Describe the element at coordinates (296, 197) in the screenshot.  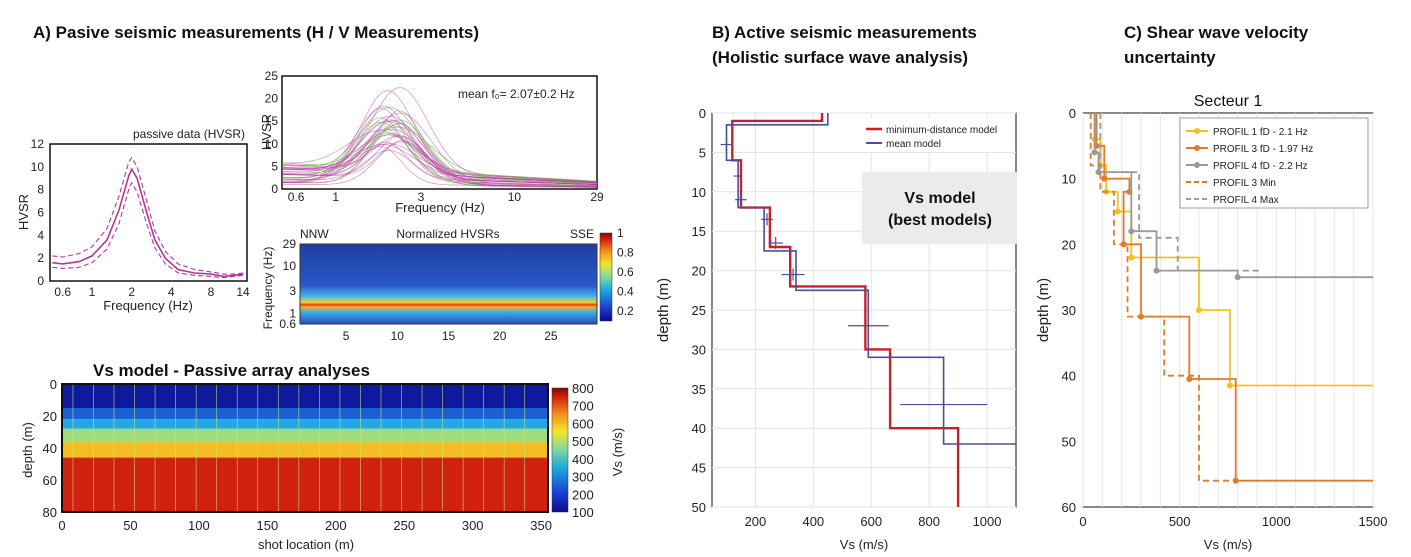
I see `hvsr-curves-xtick: 0.6` at that location.